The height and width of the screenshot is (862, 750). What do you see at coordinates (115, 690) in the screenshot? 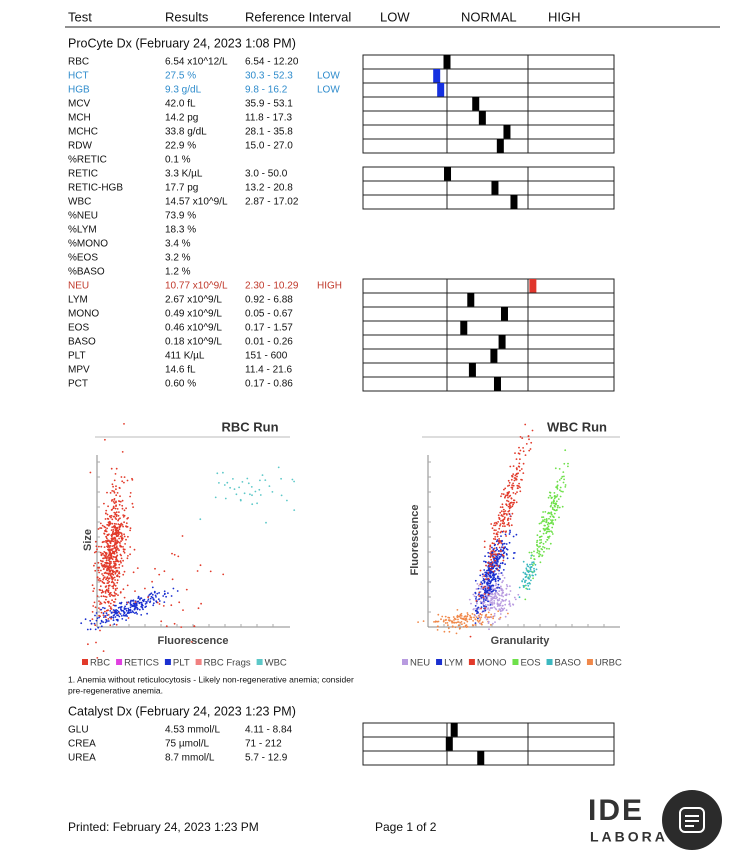
I see `footnote: pre-regenerative anemia.` at bounding box center [115, 690].